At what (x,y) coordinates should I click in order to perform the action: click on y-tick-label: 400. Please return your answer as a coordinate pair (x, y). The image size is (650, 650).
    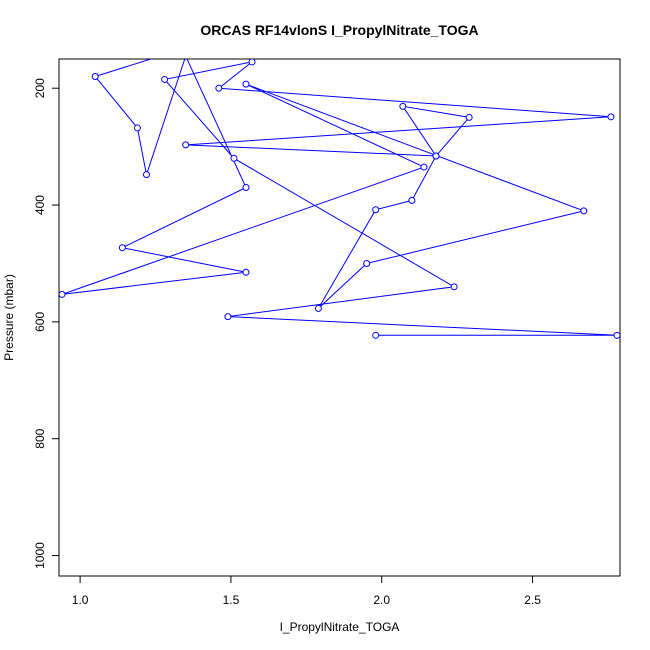
    Looking at the image, I should click on (40, 205).